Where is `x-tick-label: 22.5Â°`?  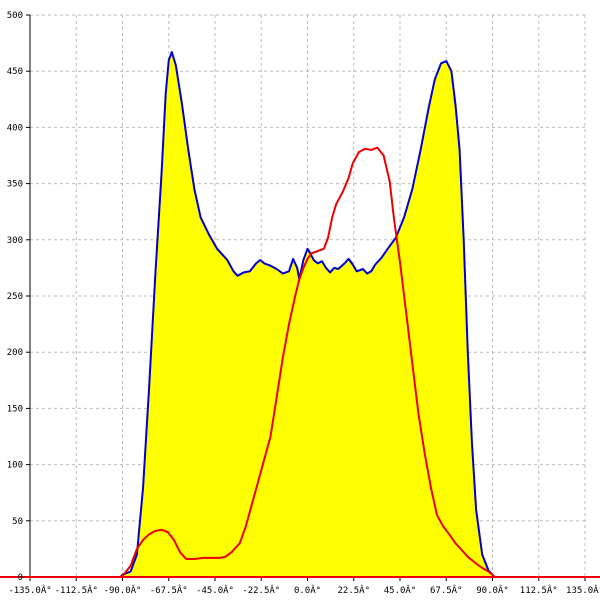 x-tick-label: 22.5Â° is located at coordinates (353, 590).